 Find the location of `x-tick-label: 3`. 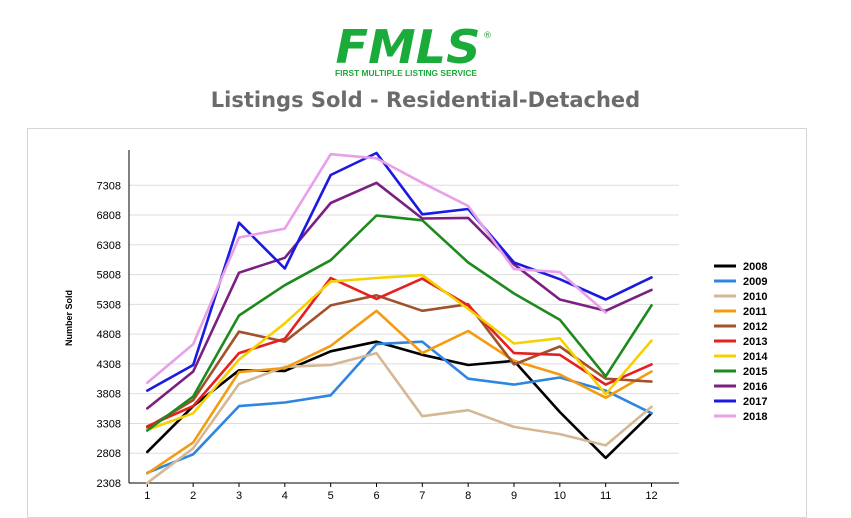

x-tick-label: 3 is located at coordinates (239, 496).